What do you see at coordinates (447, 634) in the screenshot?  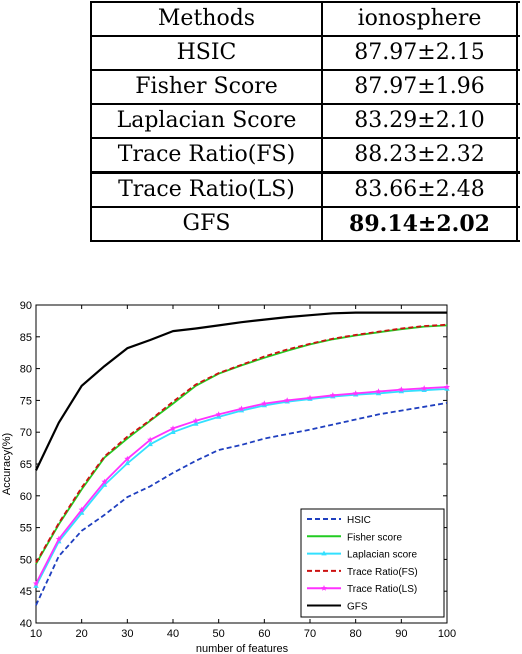 I see `x-tick-label: 100` at bounding box center [447, 634].